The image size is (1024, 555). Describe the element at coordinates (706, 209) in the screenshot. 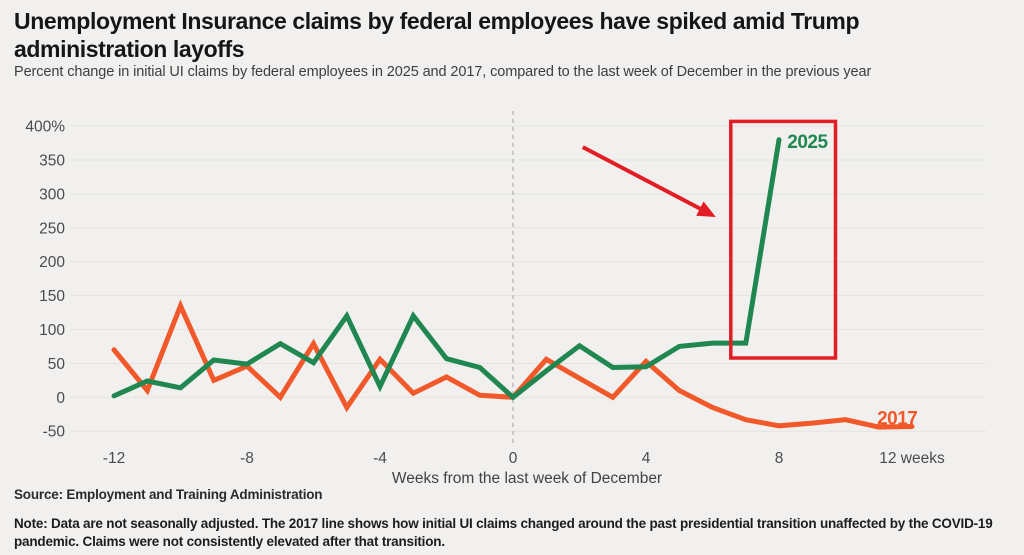

I see `annotation-arrowhead` at that location.